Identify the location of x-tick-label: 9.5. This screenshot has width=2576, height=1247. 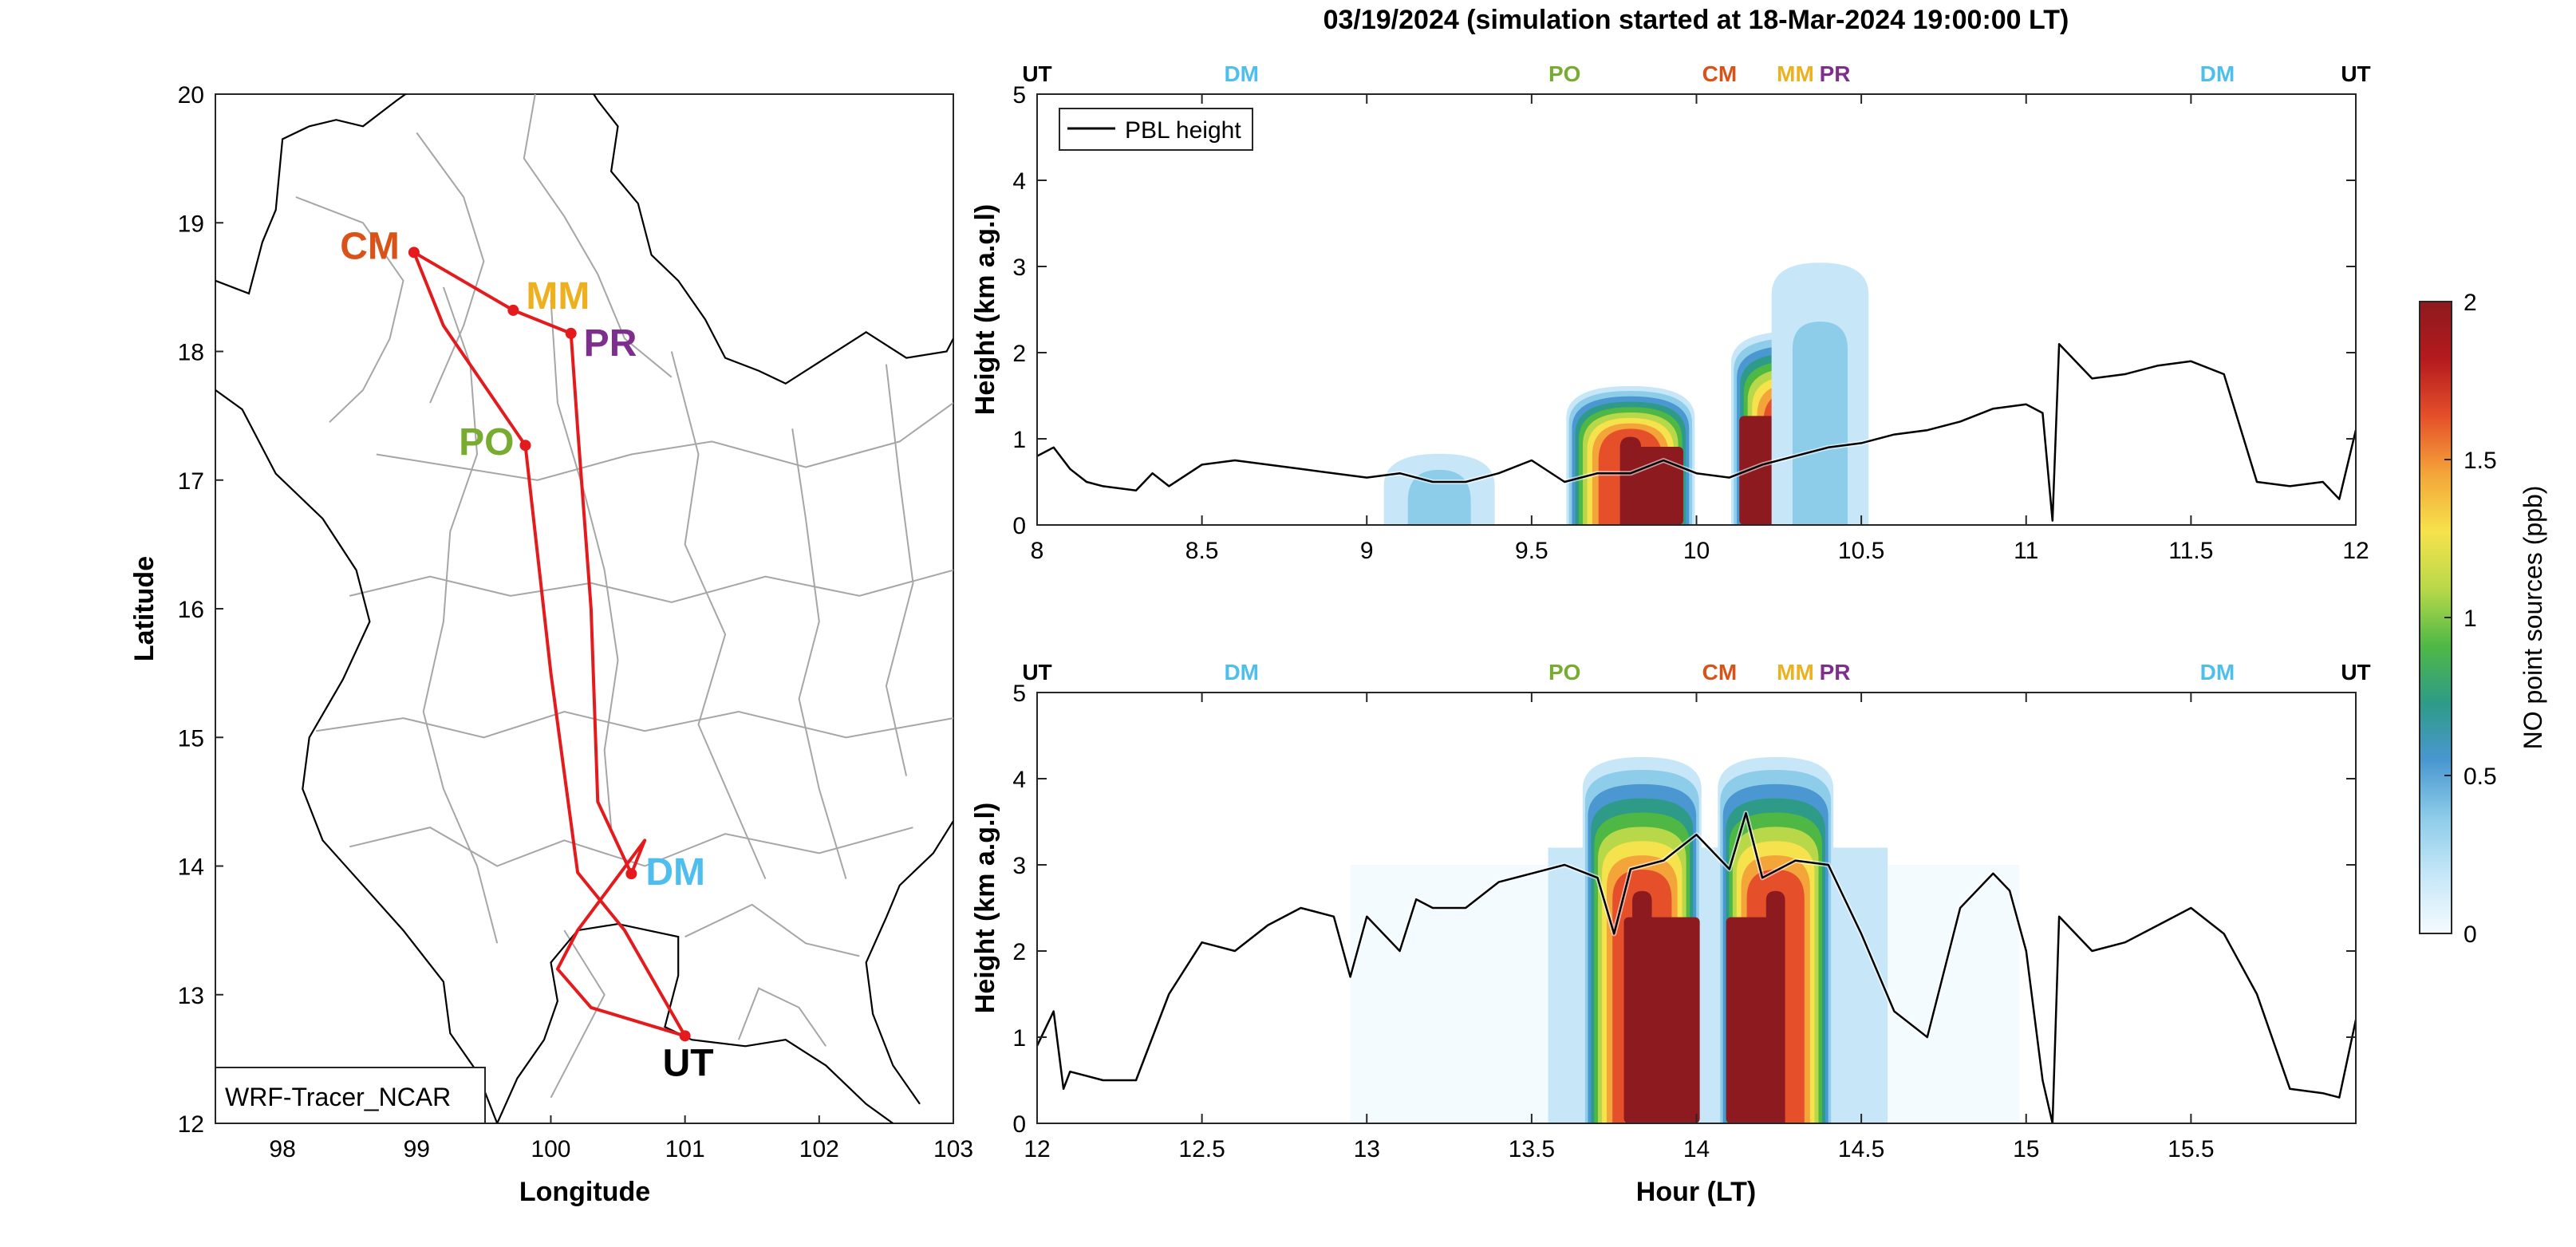
(1532, 551).